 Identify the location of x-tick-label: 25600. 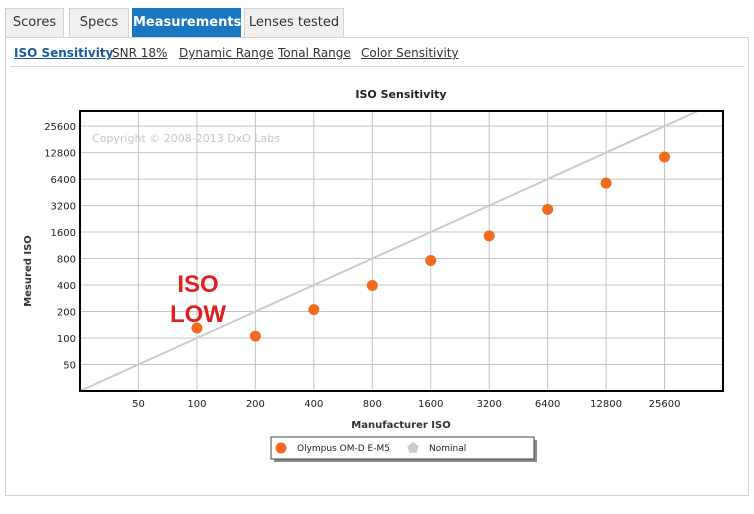
(665, 404).